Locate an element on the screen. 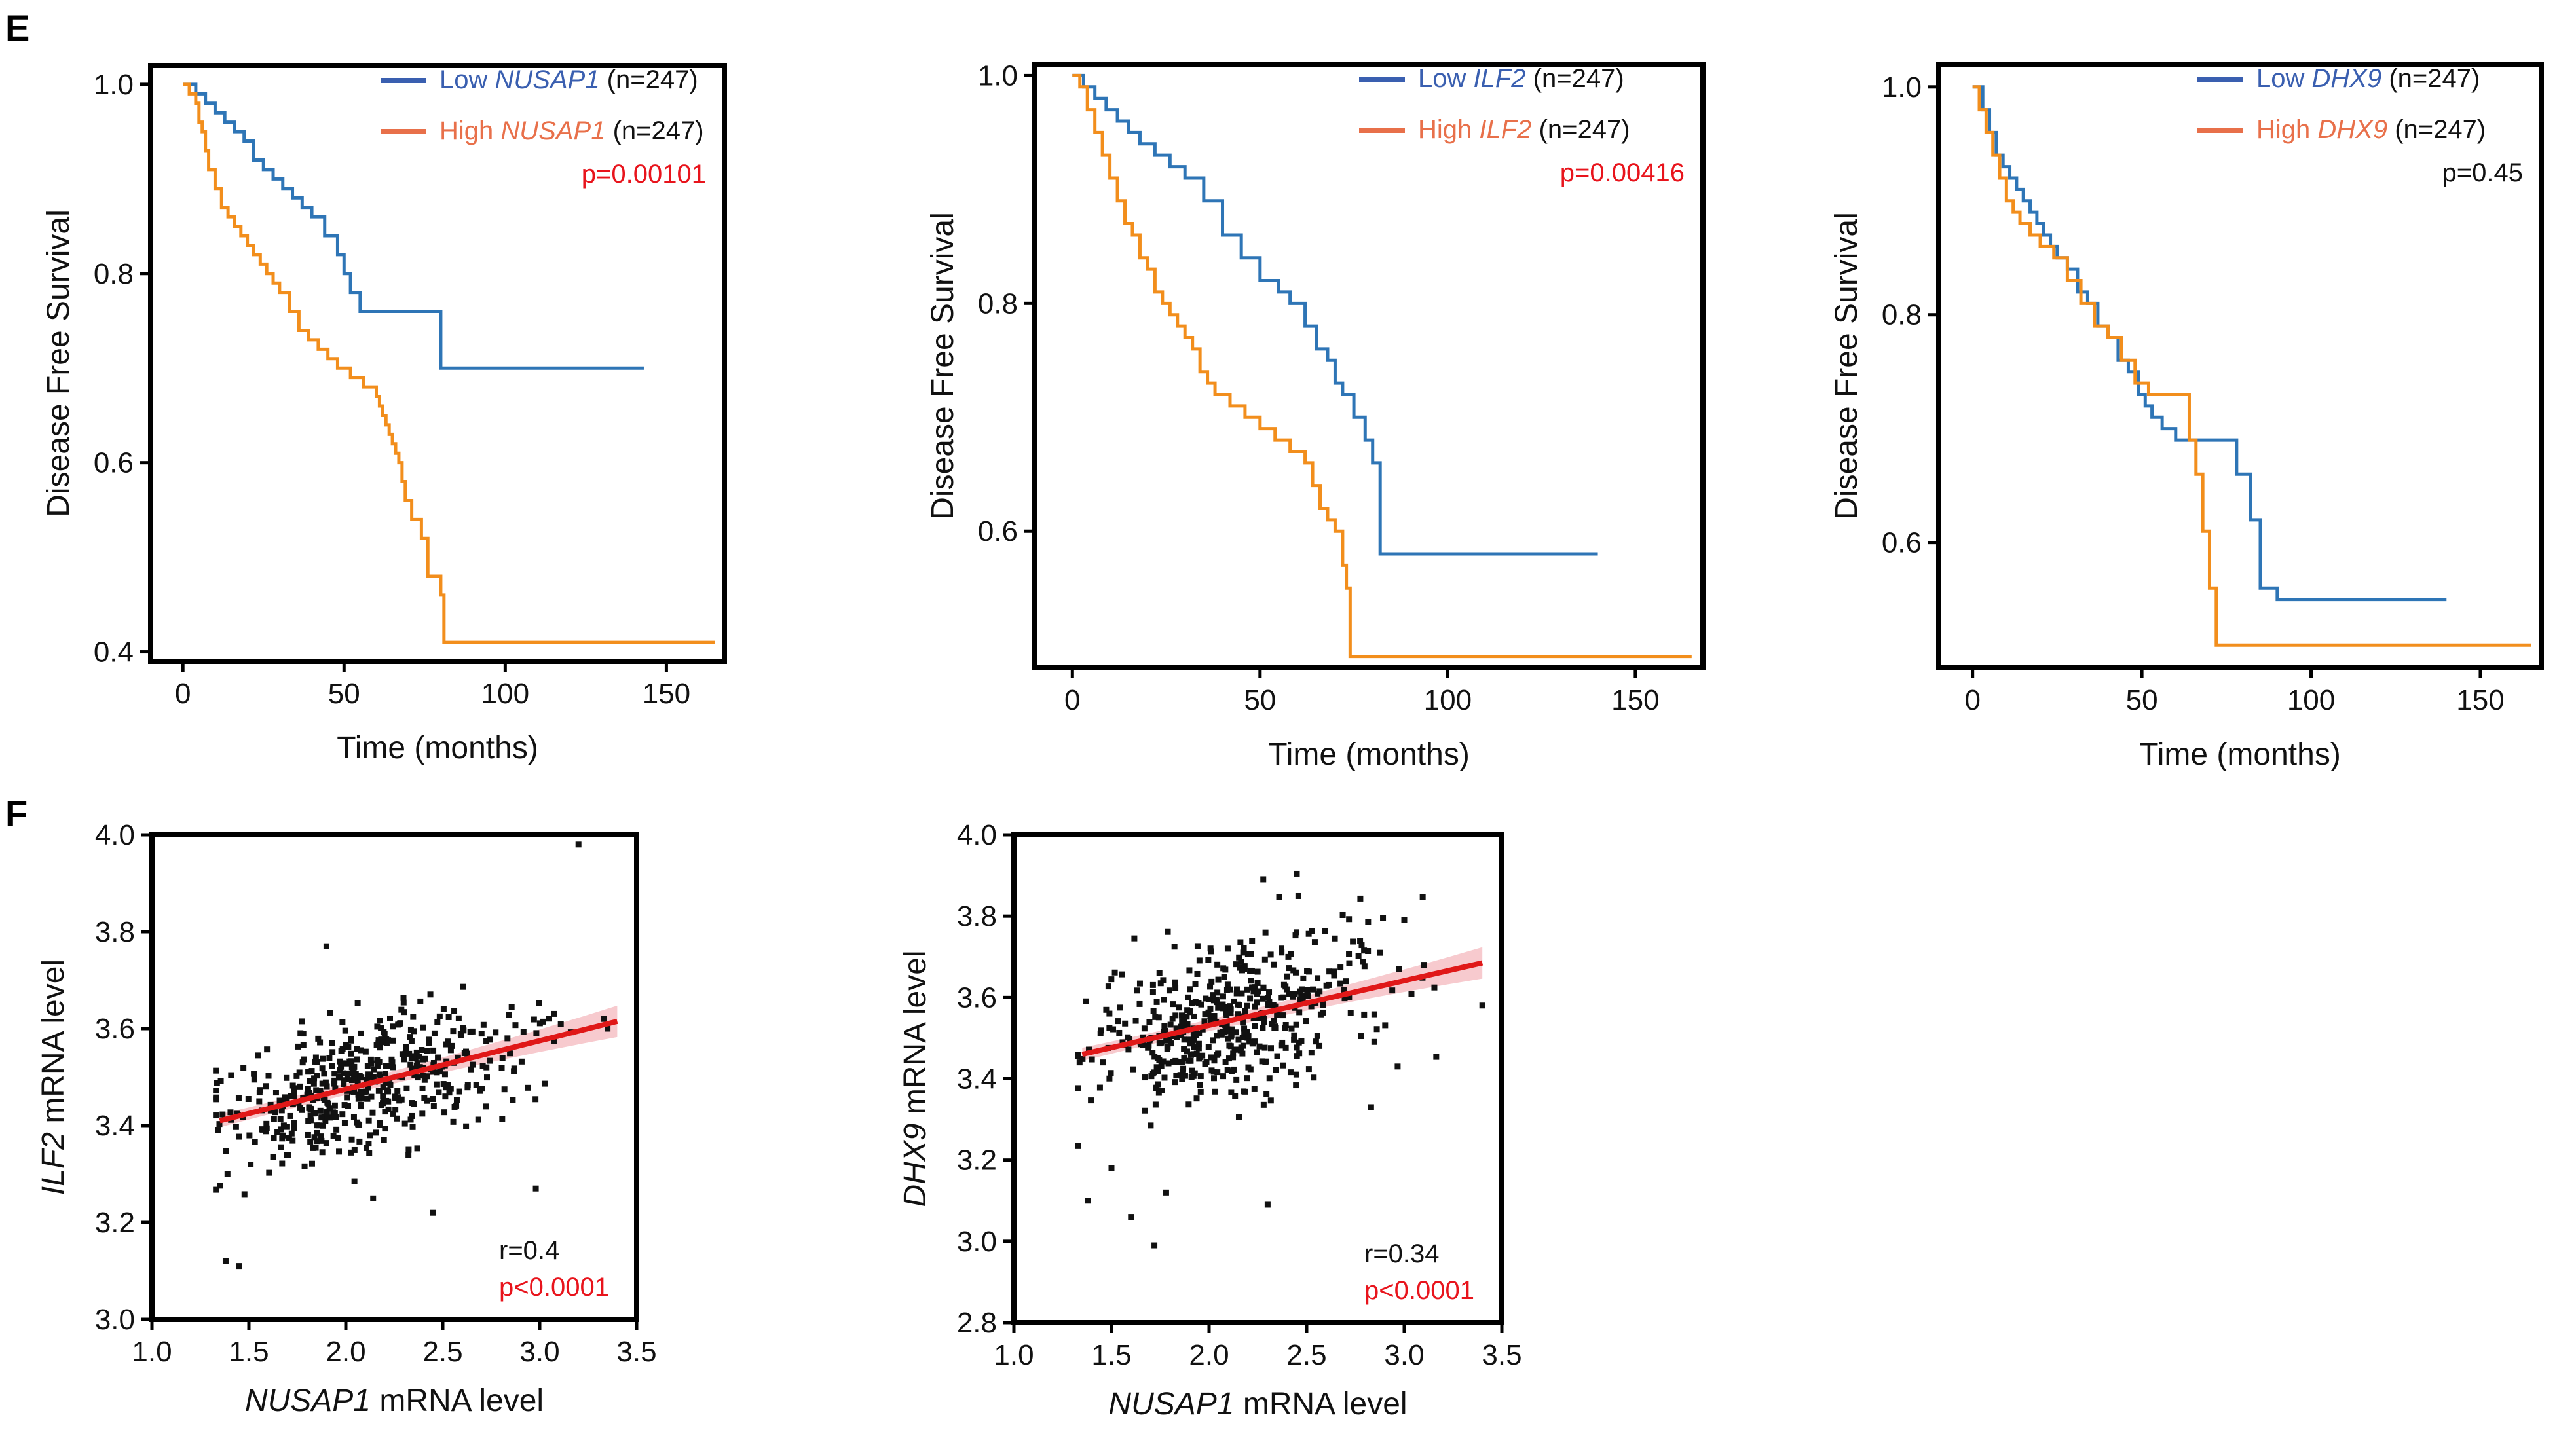 The image size is (2576, 1430). scatter-points is located at coordinates (1280, 1059).